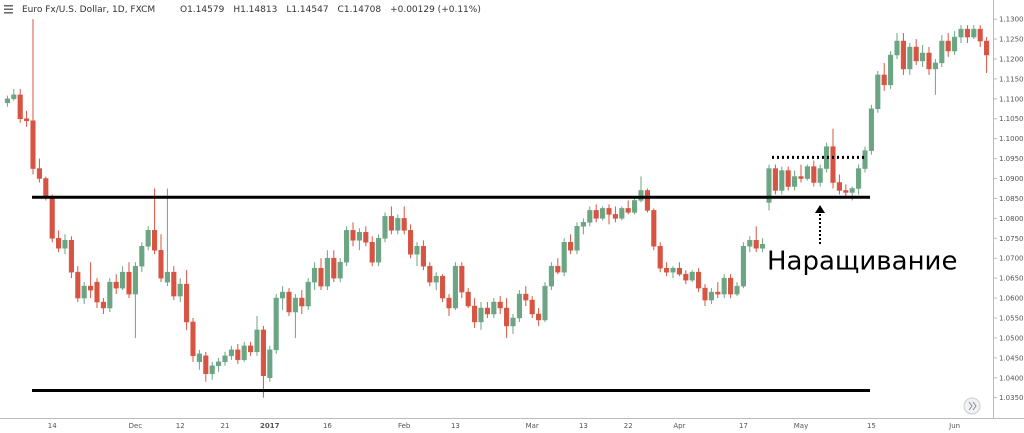 This screenshot has width=1024, height=433. What do you see at coordinates (327, 426) in the screenshot?
I see `x-tick-label: 16` at bounding box center [327, 426].